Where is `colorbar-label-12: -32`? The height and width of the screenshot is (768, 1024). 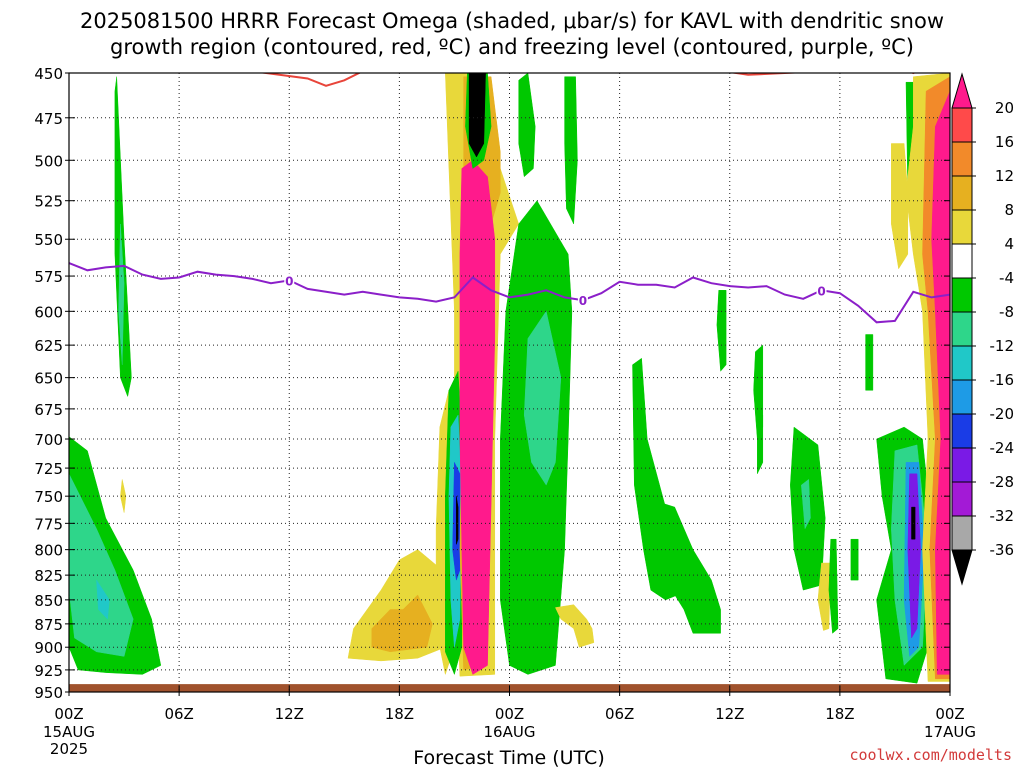
colorbar-label-12: -32 is located at coordinates (1002, 516).